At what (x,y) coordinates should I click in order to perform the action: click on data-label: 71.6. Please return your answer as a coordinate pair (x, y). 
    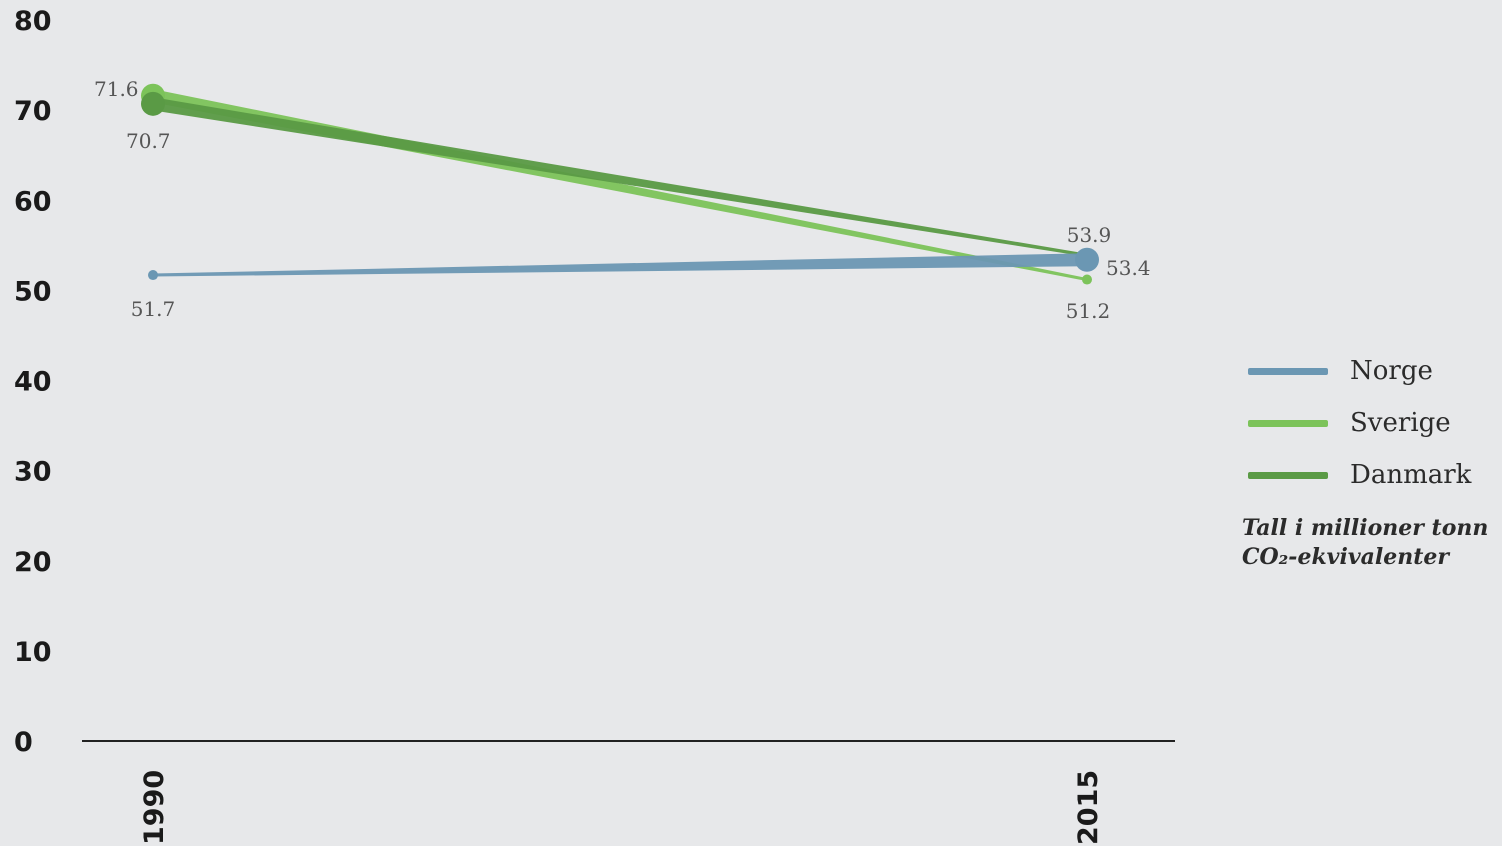
    Looking at the image, I should click on (116, 89).